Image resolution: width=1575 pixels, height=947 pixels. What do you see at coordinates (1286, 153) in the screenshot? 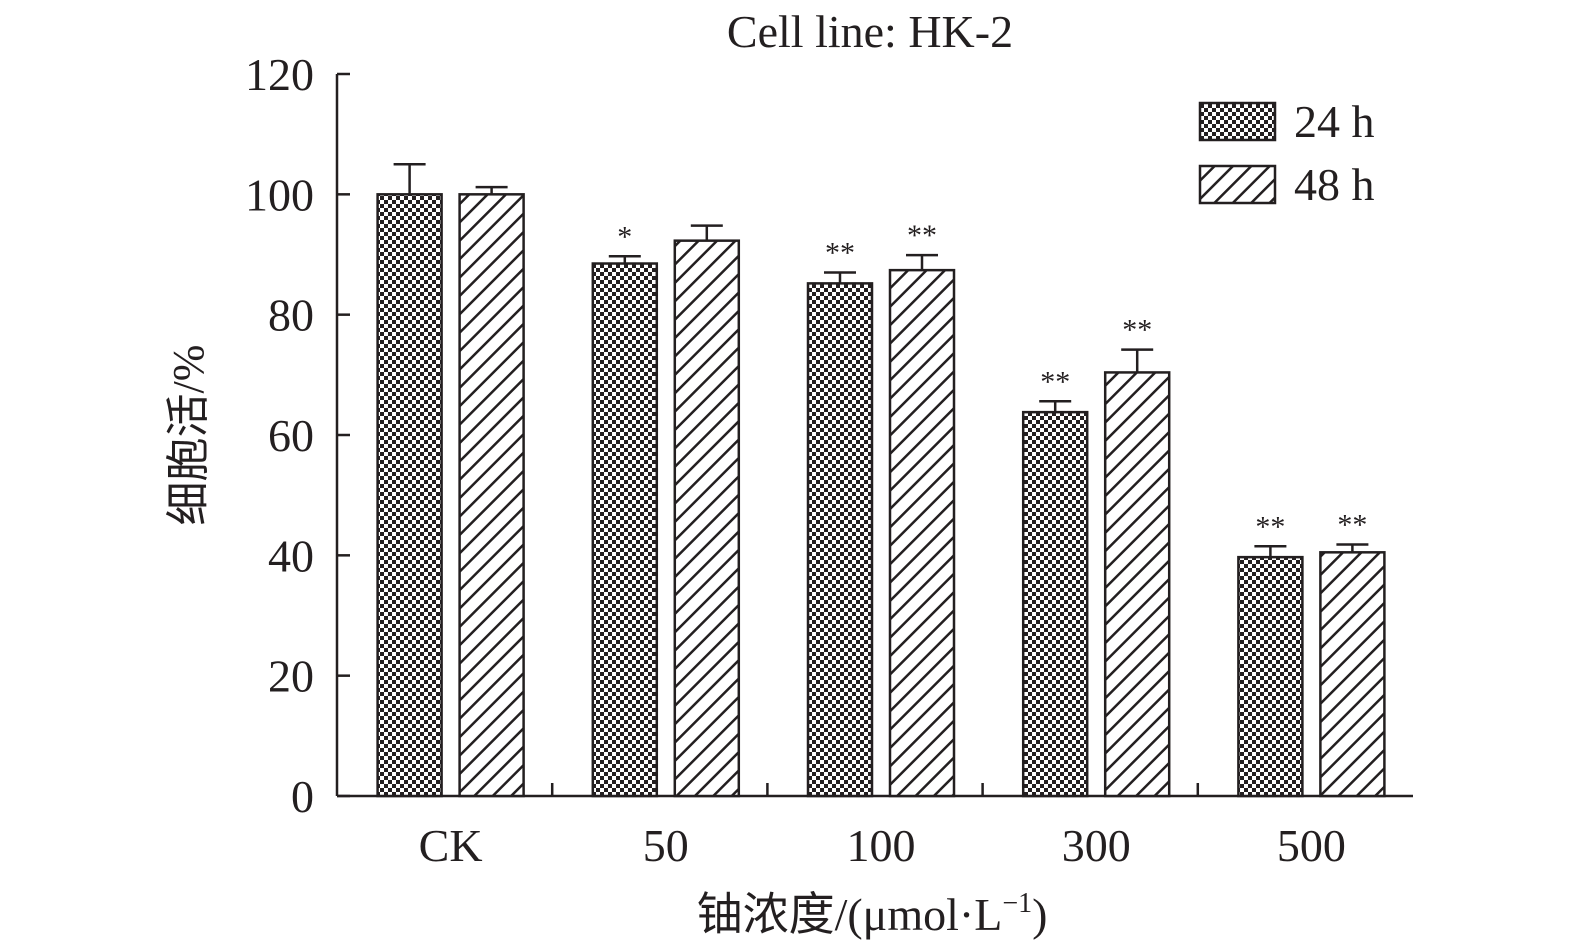
I see `legend: 24 h 48 h` at bounding box center [1286, 153].